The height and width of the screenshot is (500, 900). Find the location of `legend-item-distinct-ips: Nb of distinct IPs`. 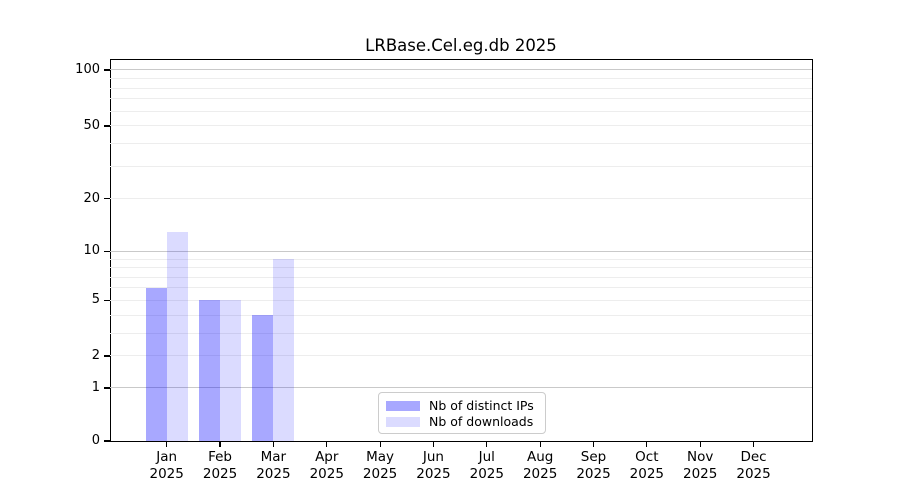

legend-item-distinct-ips: Nb of distinct IPs is located at coordinates (461, 405).